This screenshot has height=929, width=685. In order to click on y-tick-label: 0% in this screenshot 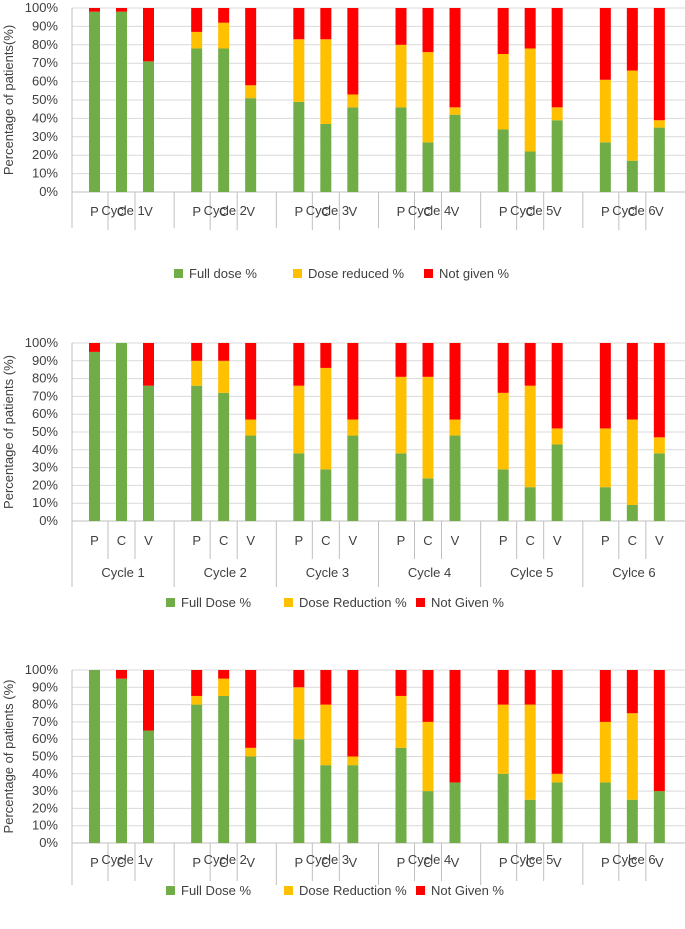, I will do `click(48, 520)`.